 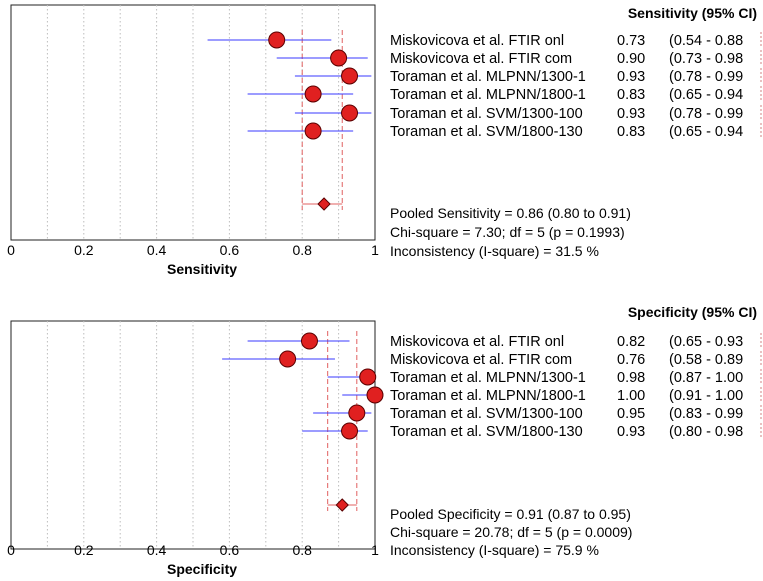 I want to click on spec-study-ci: (0.83 - 0.99, so click(x=706, y=414).